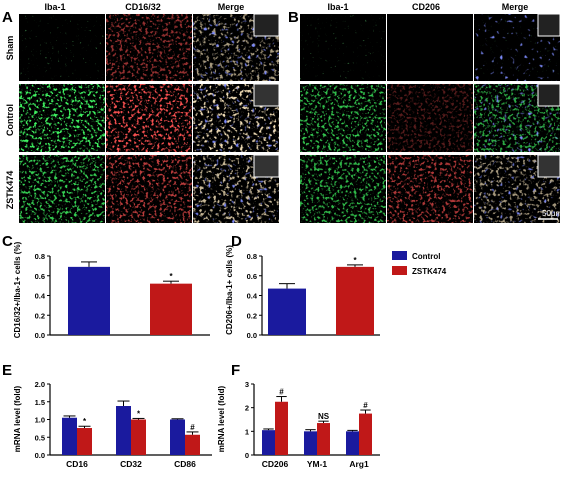  What do you see at coordinates (40, 402) in the screenshot?
I see `y-tick-label-e-3: 1.5` at bounding box center [40, 402].